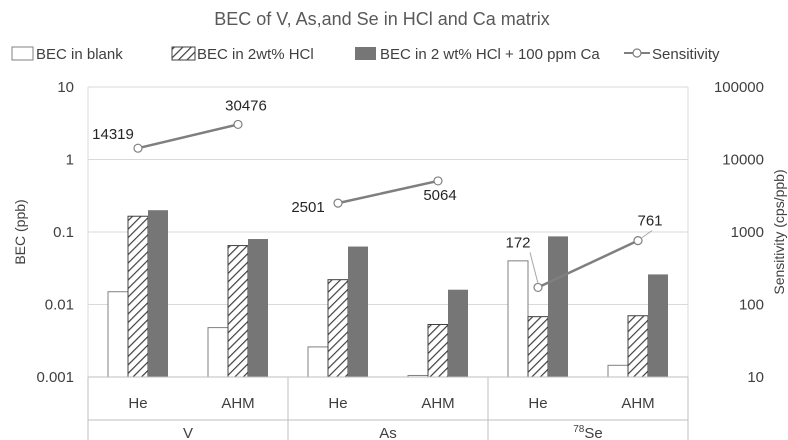  Describe the element at coordinates (188, 432) in the screenshot. I see `group-label: V` at that location.